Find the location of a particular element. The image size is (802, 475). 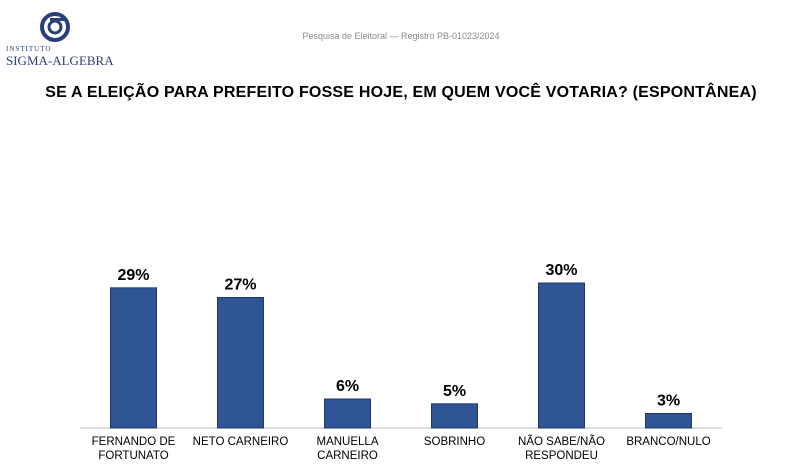

data-label-4: 30% is located at coordinates (561, 270).